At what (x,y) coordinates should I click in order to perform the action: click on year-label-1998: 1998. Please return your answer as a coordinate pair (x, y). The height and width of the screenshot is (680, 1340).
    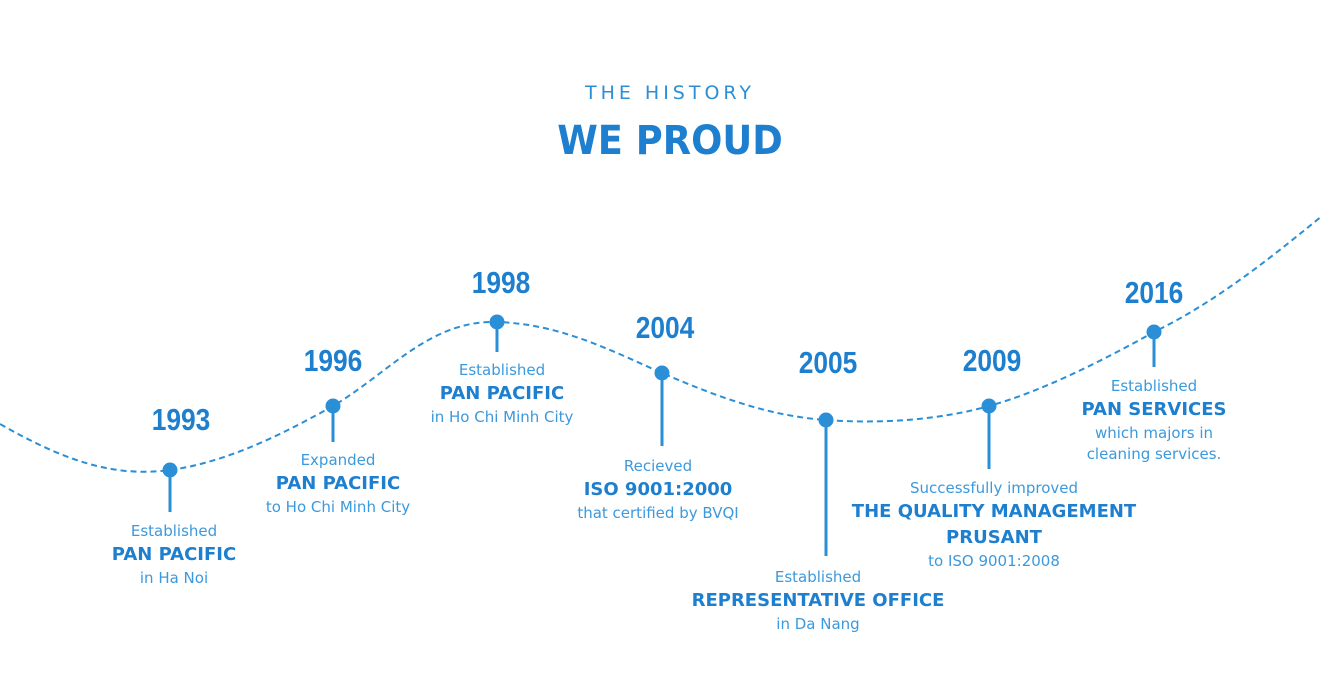
    Looking at the image, I should click on (501, 282).